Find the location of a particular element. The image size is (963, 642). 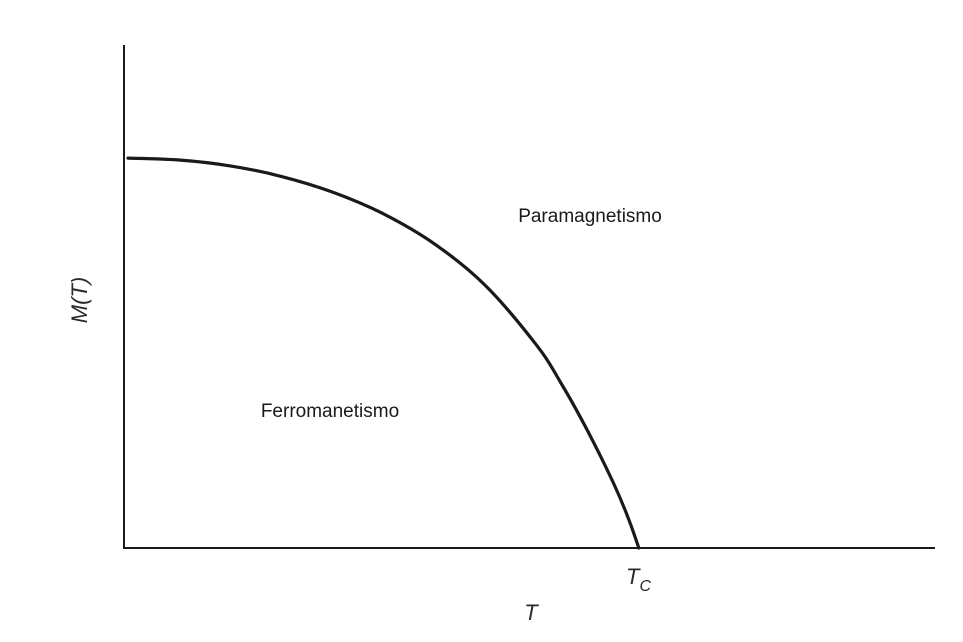

x-tick-label-tc: TC is located at coordinates (638, 579).